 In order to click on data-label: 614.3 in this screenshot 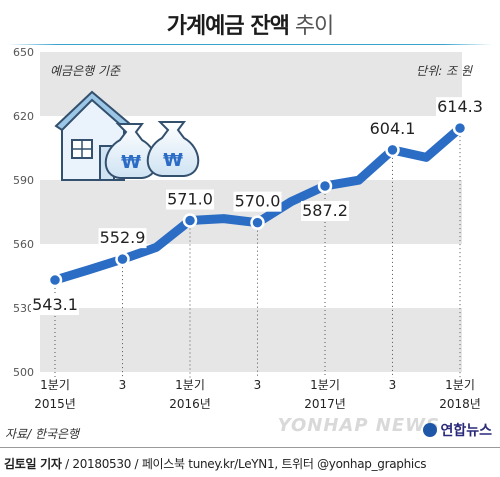, I will do `click(460, 106)`.